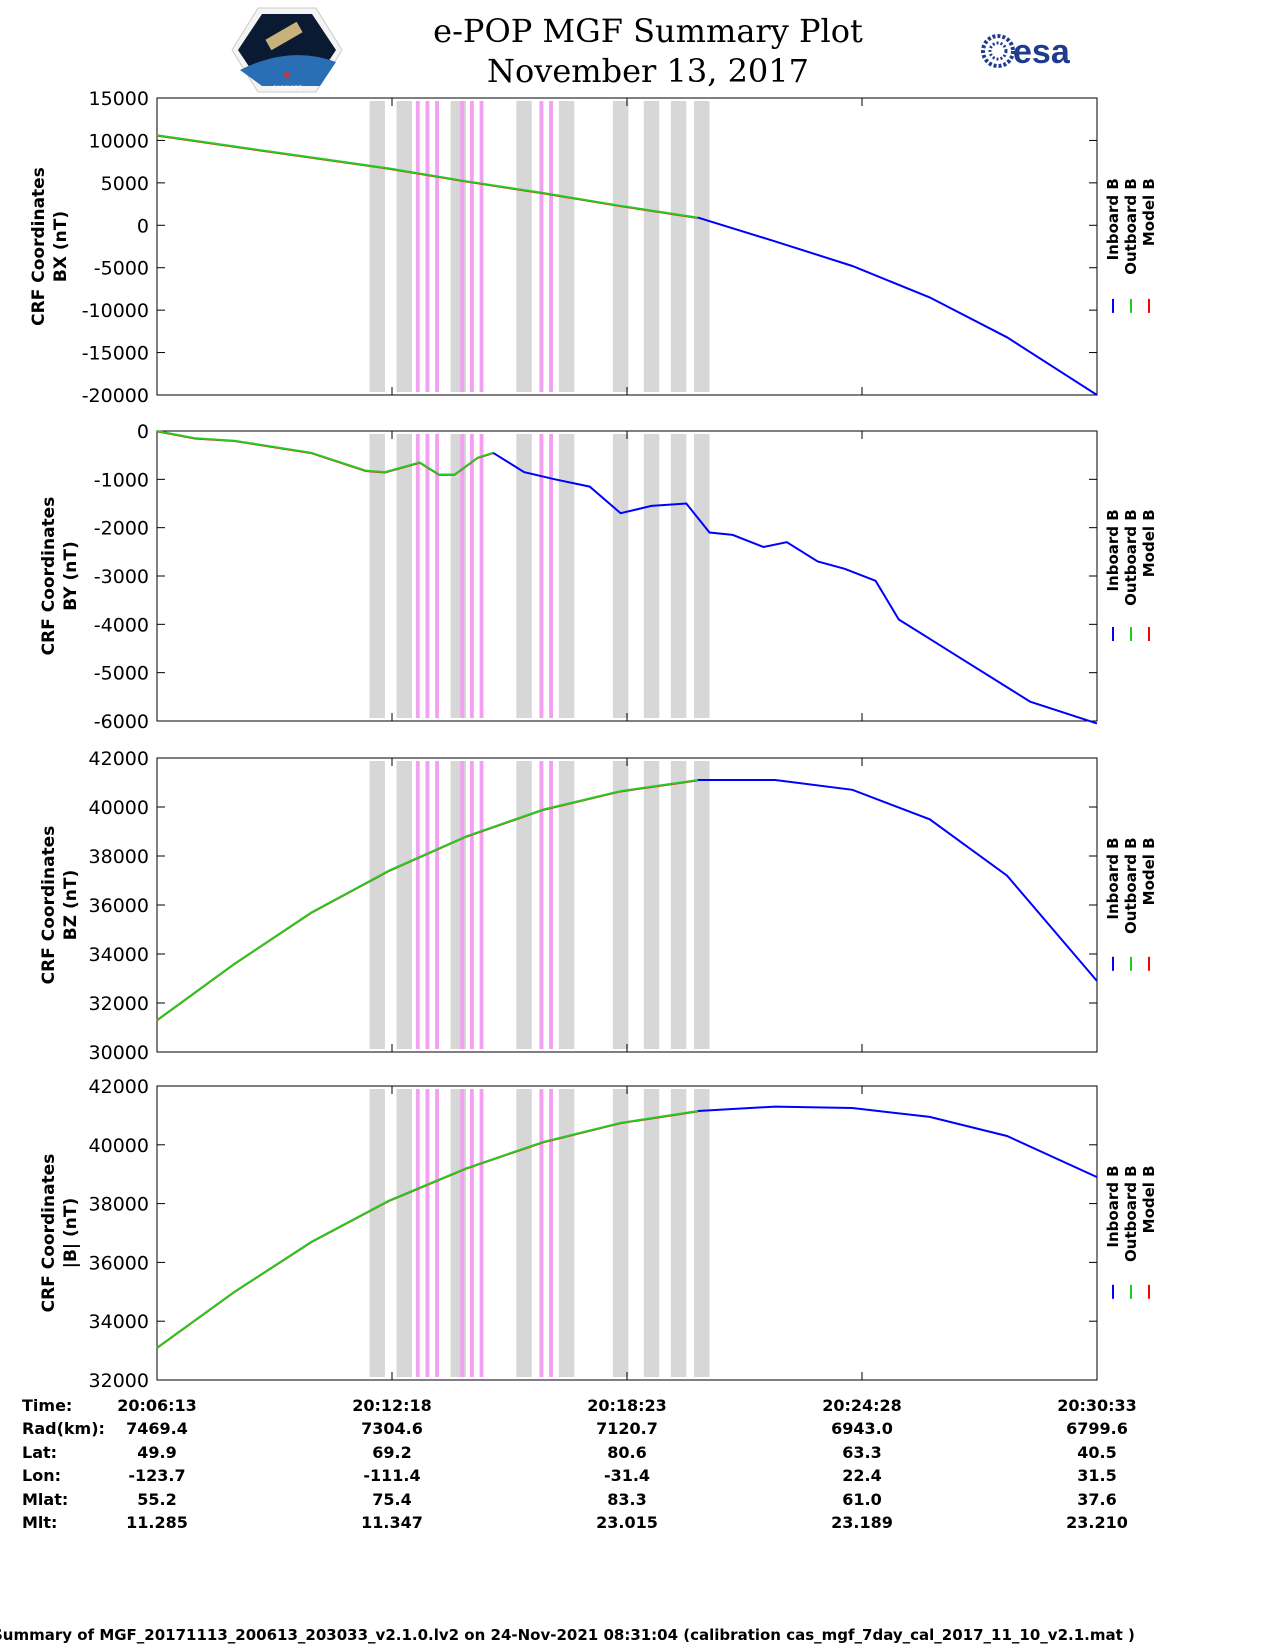 The height and width of the screenshot is (1650, 1275). Describe the element at coordinates (156, 1499) in the screenshot. I see `table-cell: 55.2` at that location.